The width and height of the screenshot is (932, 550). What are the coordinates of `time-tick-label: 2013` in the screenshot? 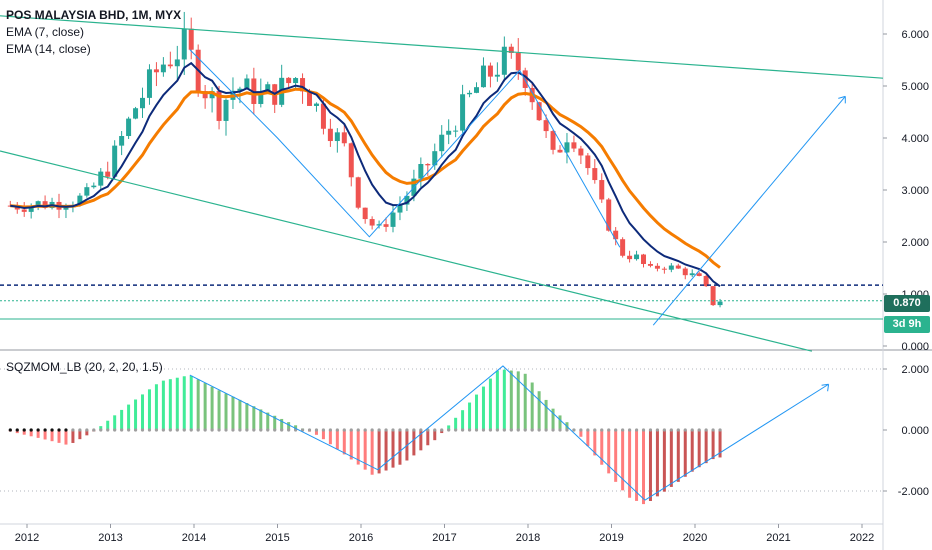 It's located at (110, 538).